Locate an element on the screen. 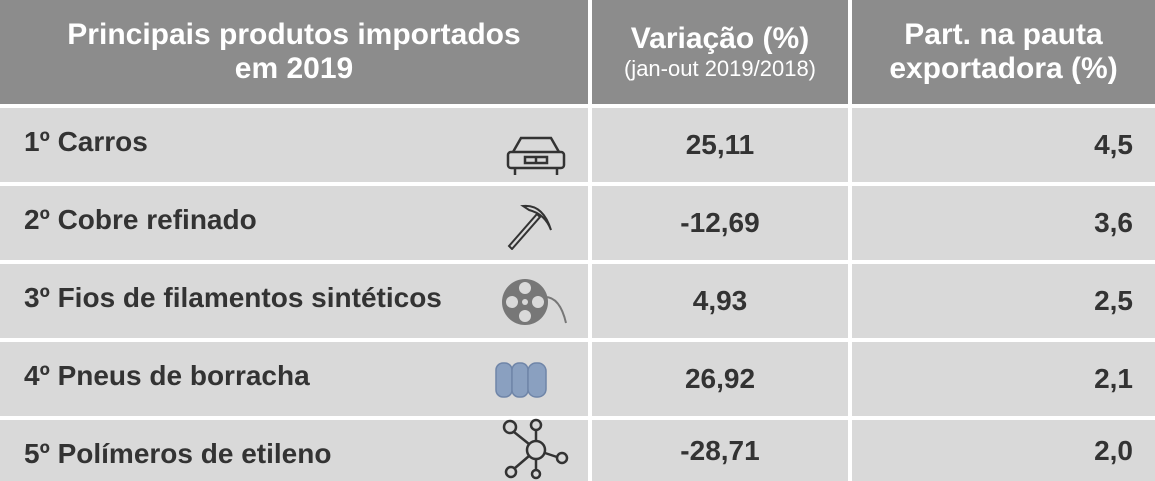  table-cell: 3º Fios de filamentos sintéticos is located at coordinates (294, 301).